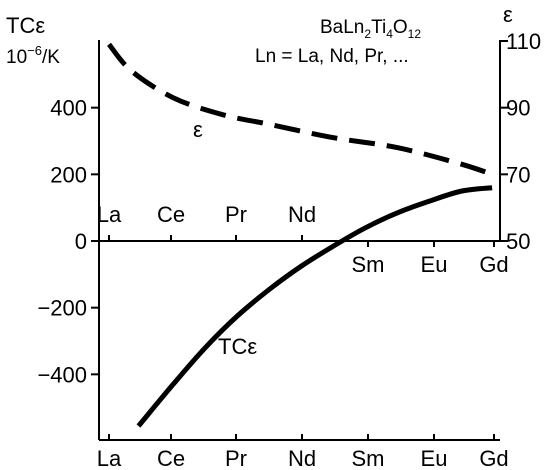 The height and width of the screenshot is (470, 555). What do you see at coordinates (62, 308) in the screenshot?
I see `left-tick-label: −200` at bounding box center [62, 308].